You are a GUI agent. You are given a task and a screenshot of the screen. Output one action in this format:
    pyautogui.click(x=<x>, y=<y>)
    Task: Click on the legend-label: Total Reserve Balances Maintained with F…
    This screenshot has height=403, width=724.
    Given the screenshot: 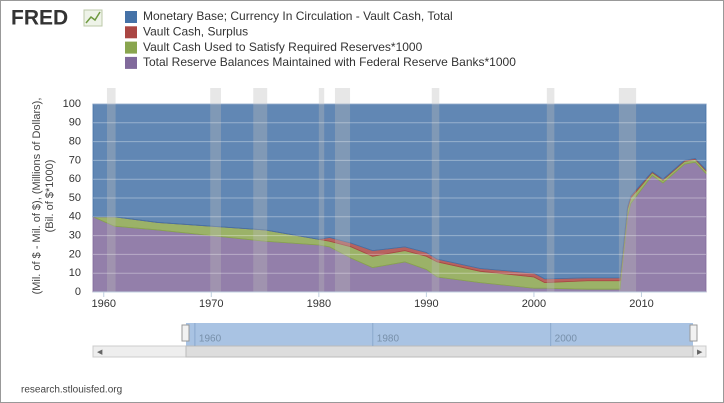 What is the action you would take?
    pyautogui.click(x=329, y=62)
    